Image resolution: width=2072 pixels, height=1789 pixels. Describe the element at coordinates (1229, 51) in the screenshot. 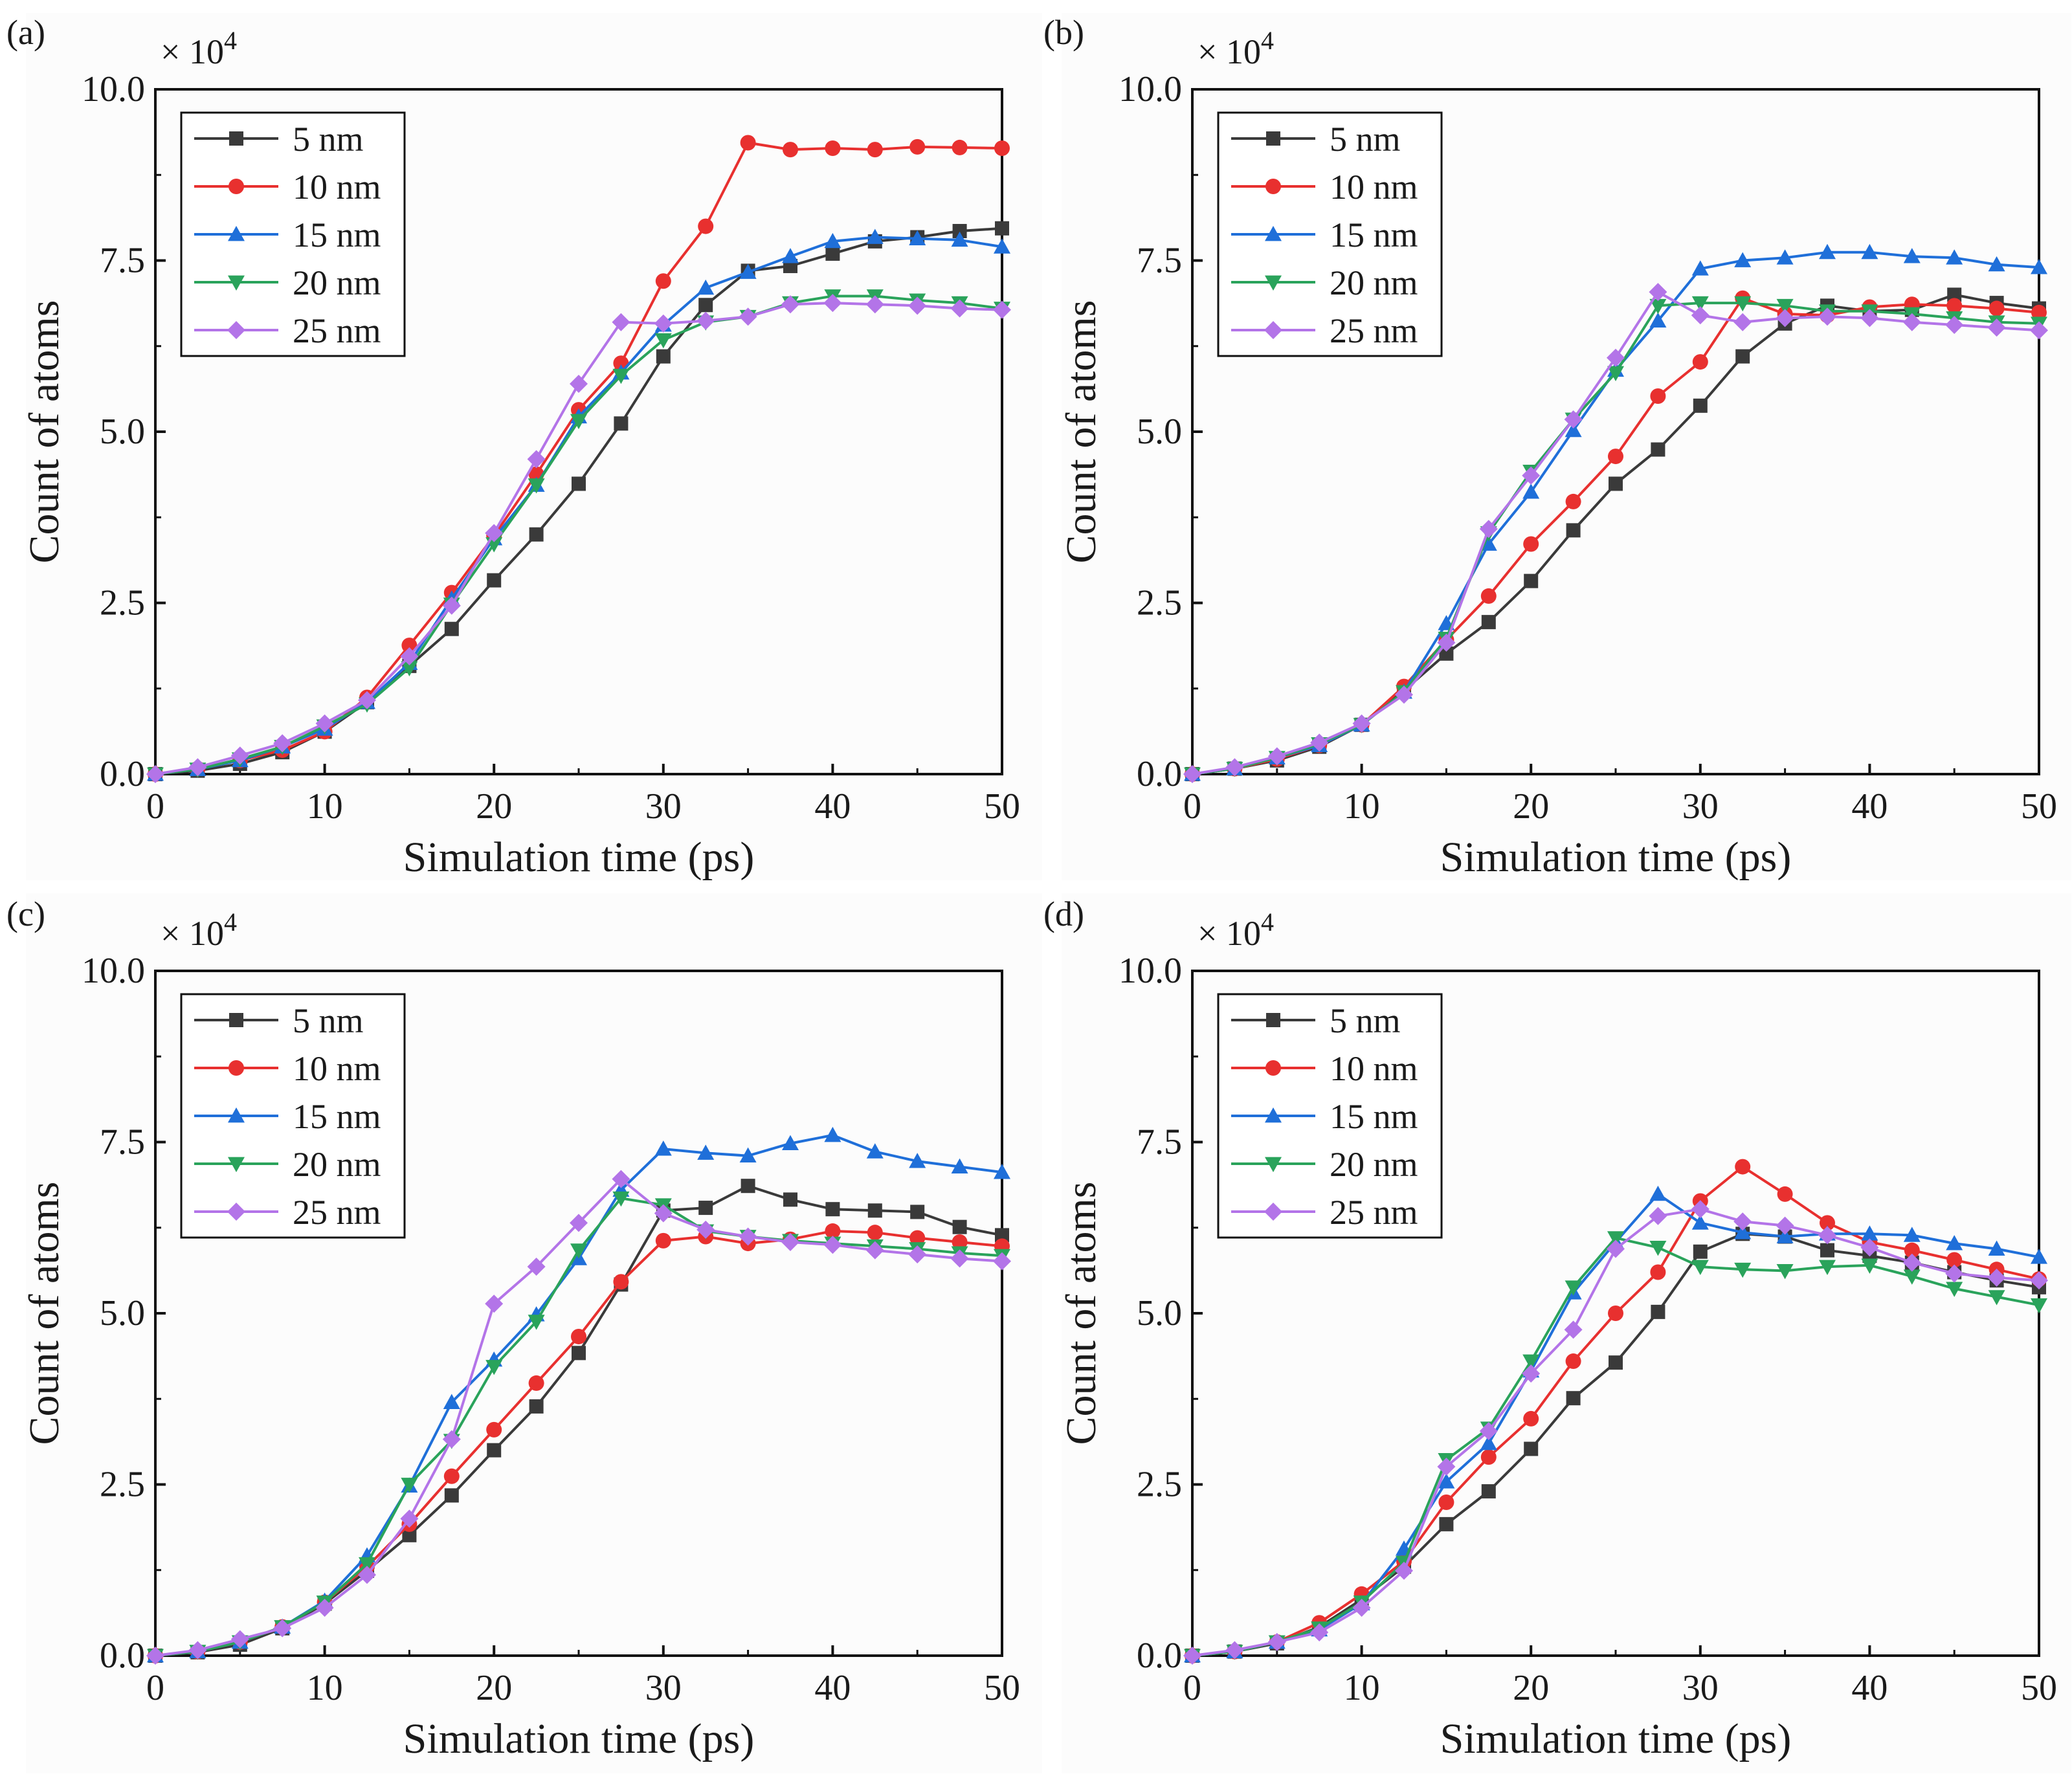

I see `y-multiplier-base: × 10` at that location.